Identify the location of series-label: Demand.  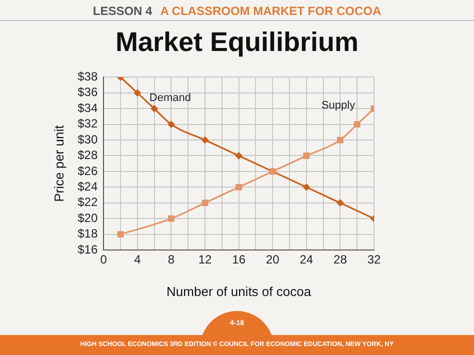
(170, 98).